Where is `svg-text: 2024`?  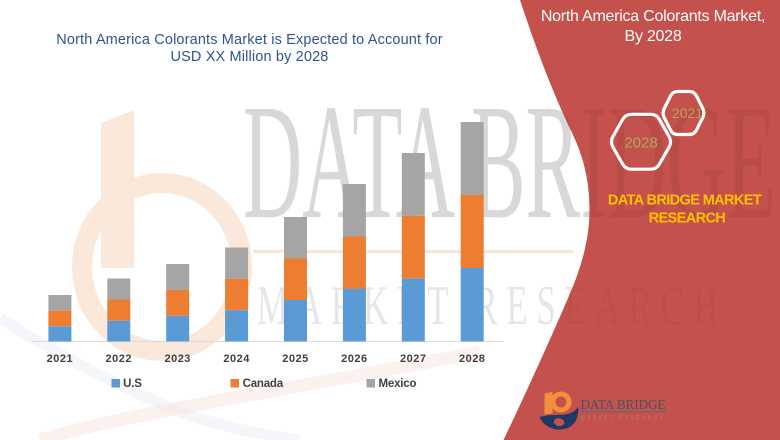 svg-text: 2024 is located at coordinates (236, 359).